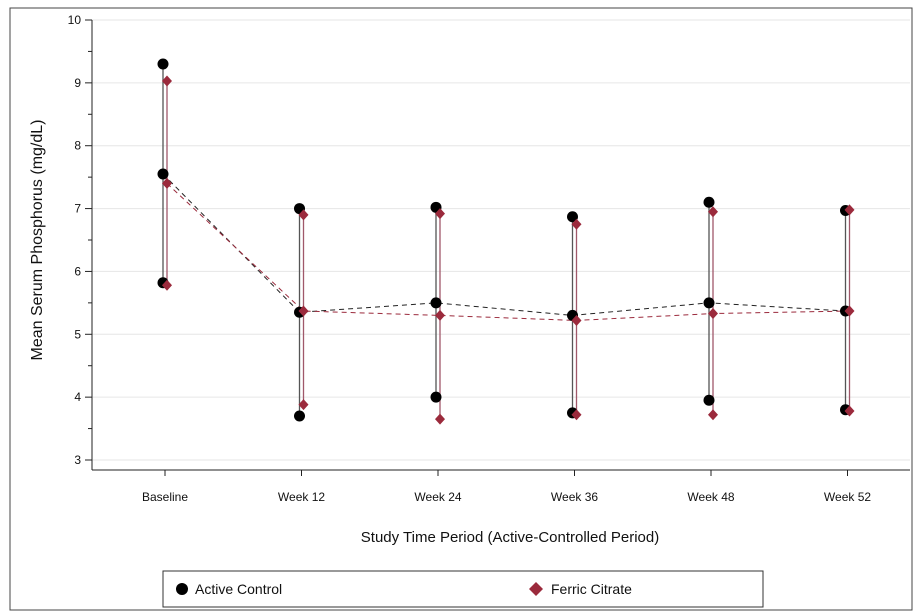 This screenshot has width=916, height=614. What do you see at coordinates (301, 497) in the screenshot?
I see `x-tick-label-1: Week 12` at bounding box center [301, 497].